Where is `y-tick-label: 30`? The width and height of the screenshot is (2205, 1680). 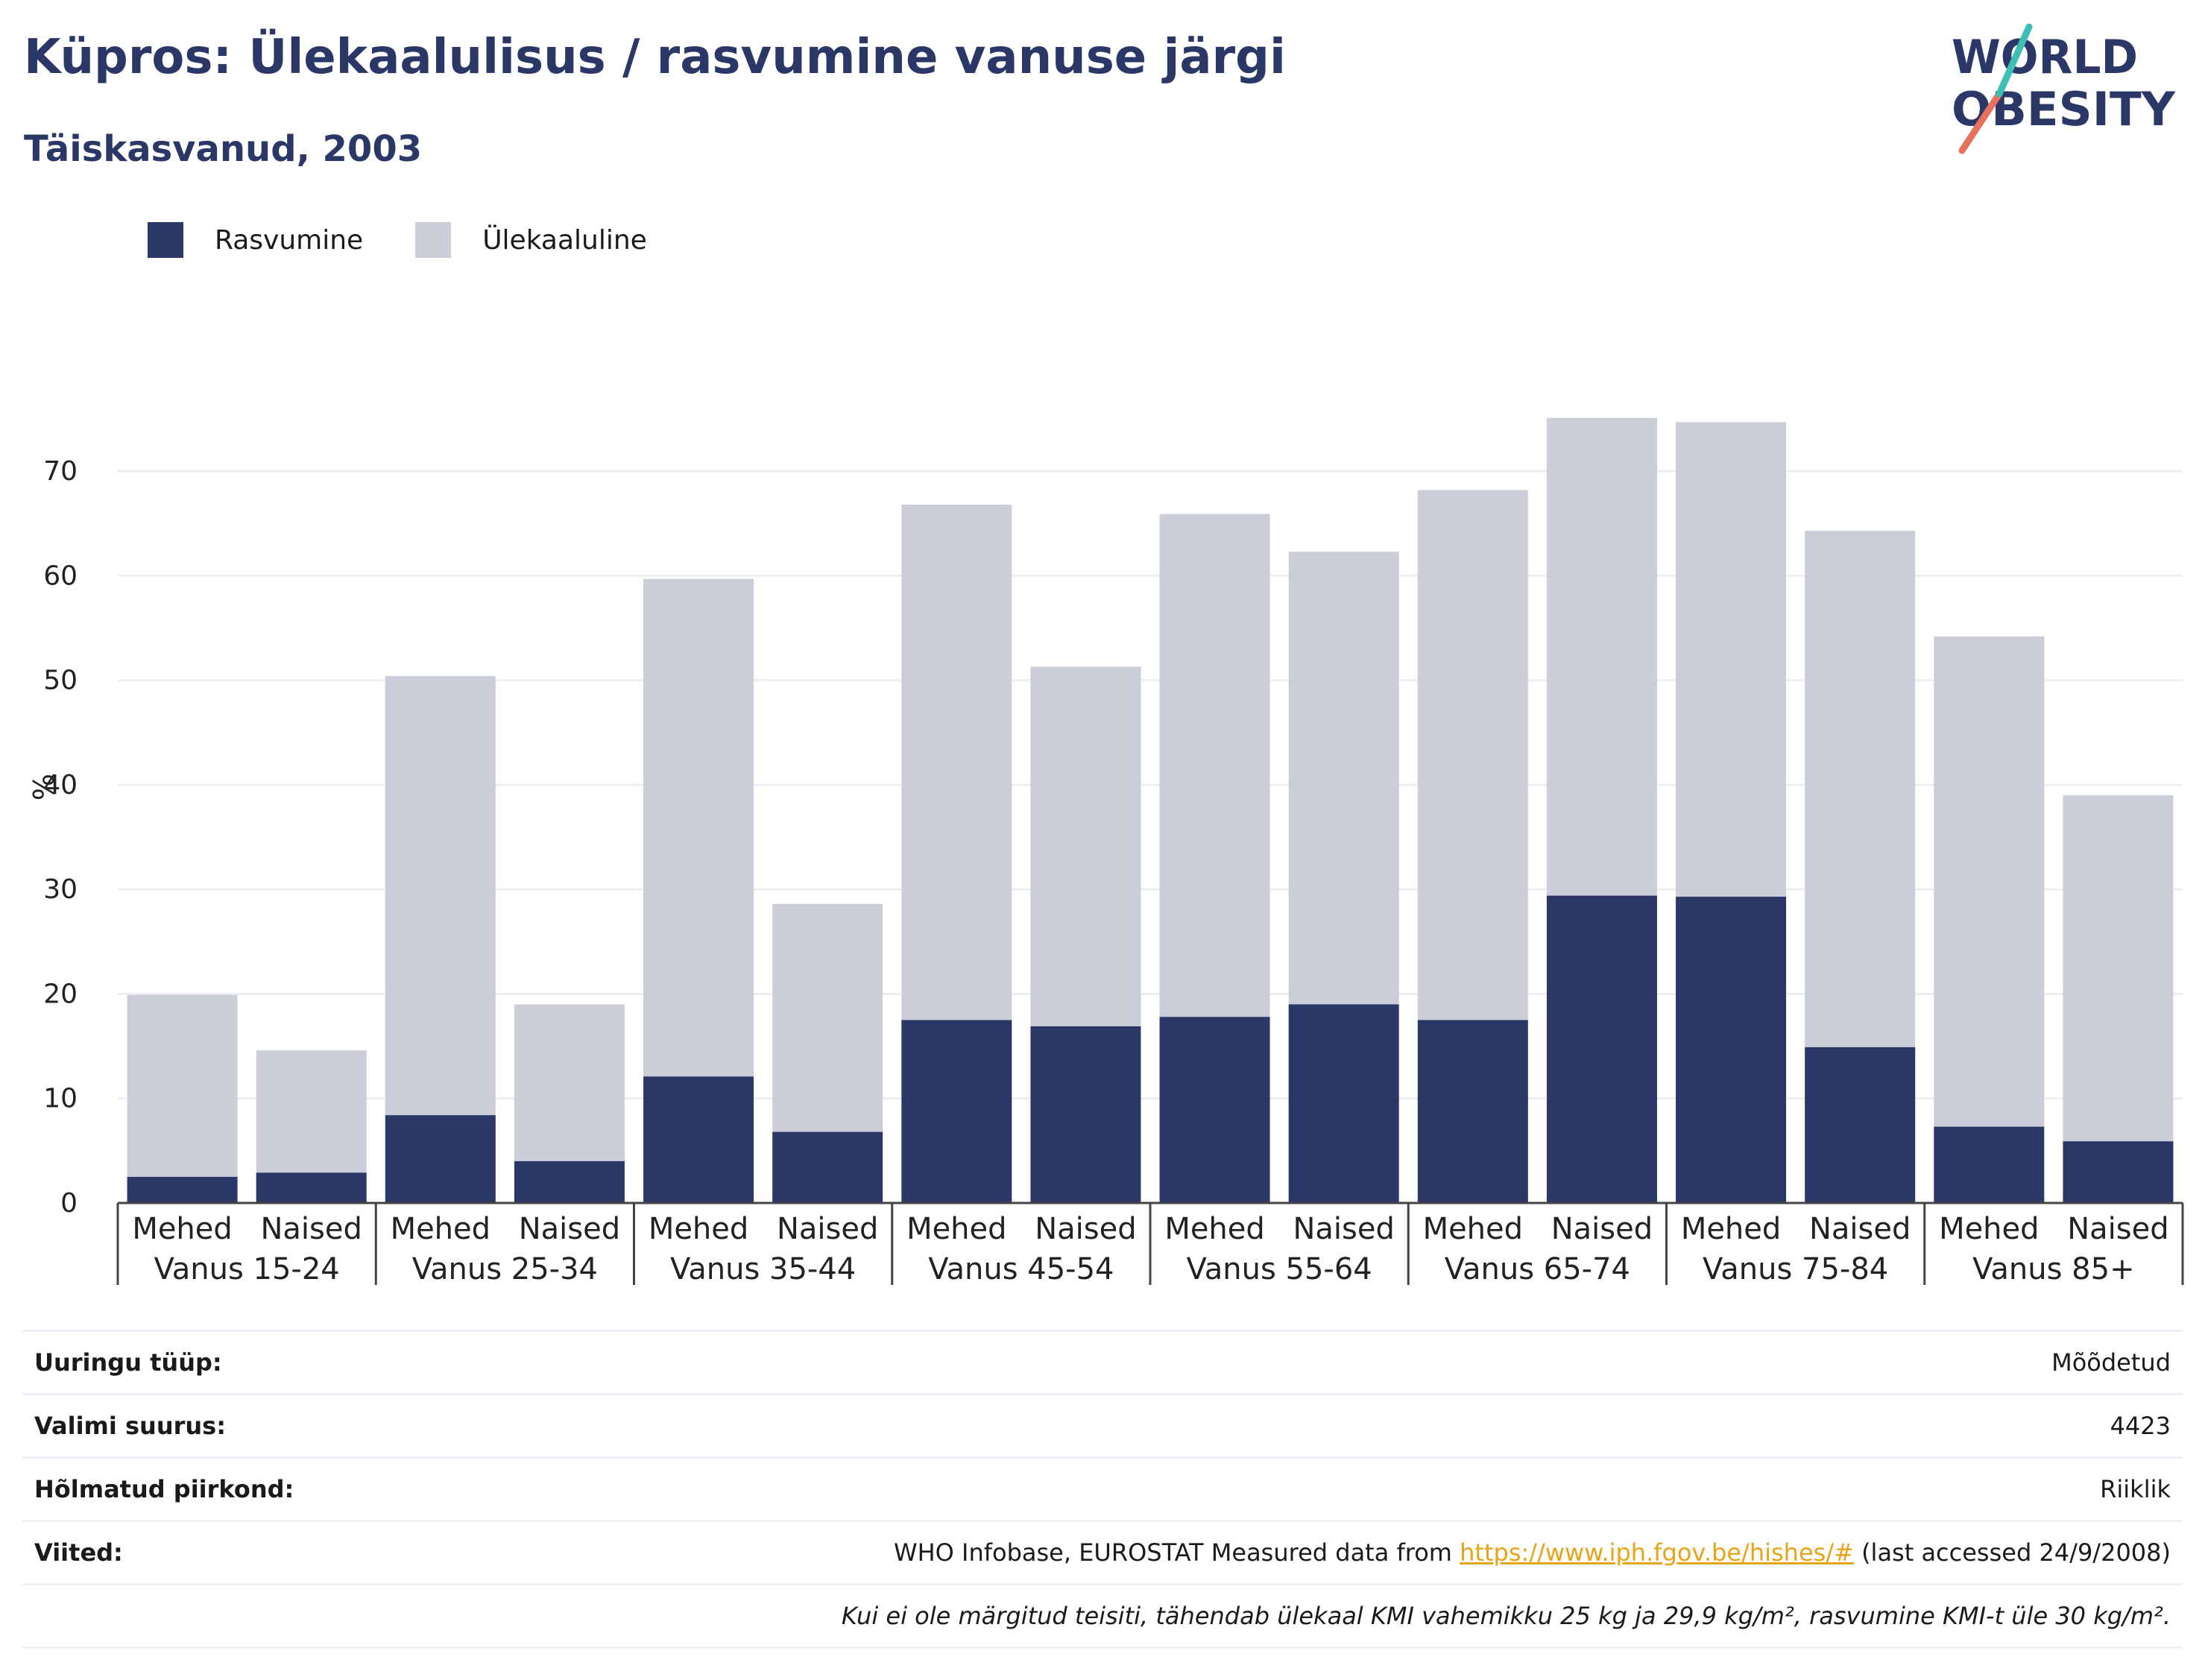
y-tick-label: 30 is located at coordinates (60, 889).